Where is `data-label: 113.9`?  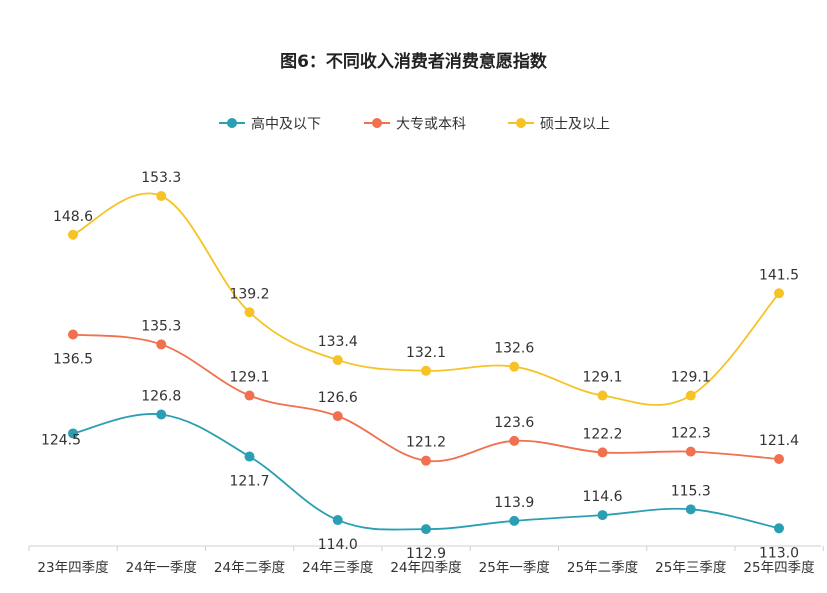 data-label: 113.9 is located at coordinates (514, 503).